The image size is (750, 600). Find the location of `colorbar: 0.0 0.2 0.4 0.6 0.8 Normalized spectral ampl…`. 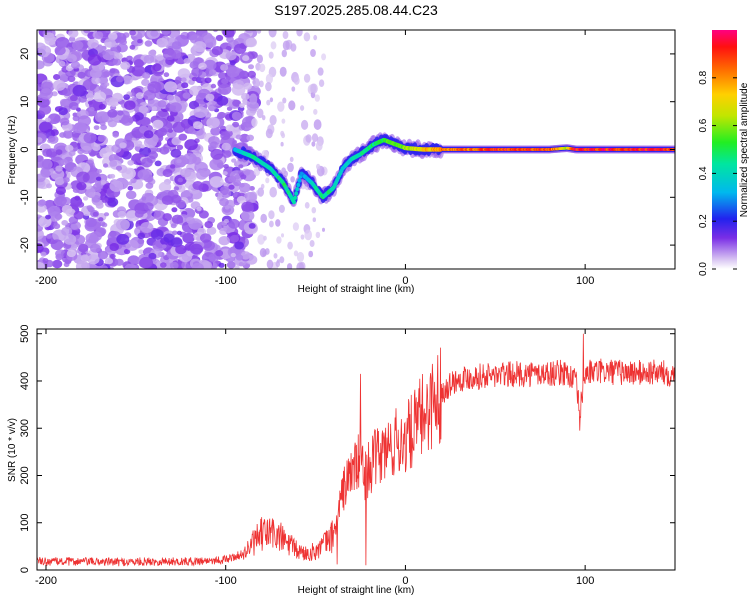

colorbar: 0.0 0.2 0.4 0.6 0.8 Normalized spectral ampl… is located at coordinates (724, 153).